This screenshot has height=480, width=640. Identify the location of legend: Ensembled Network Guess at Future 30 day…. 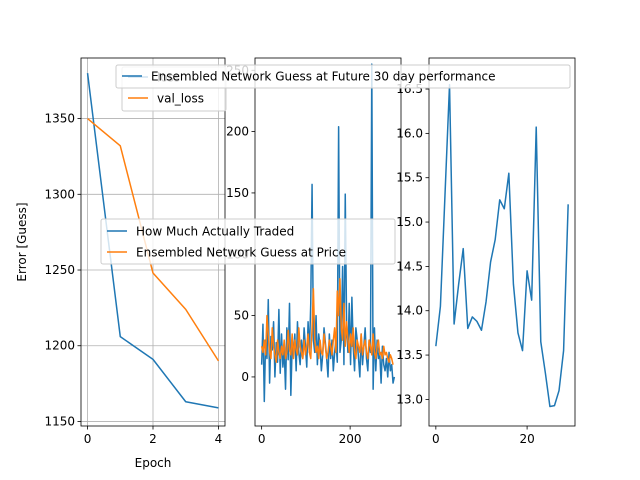
(343, 76).